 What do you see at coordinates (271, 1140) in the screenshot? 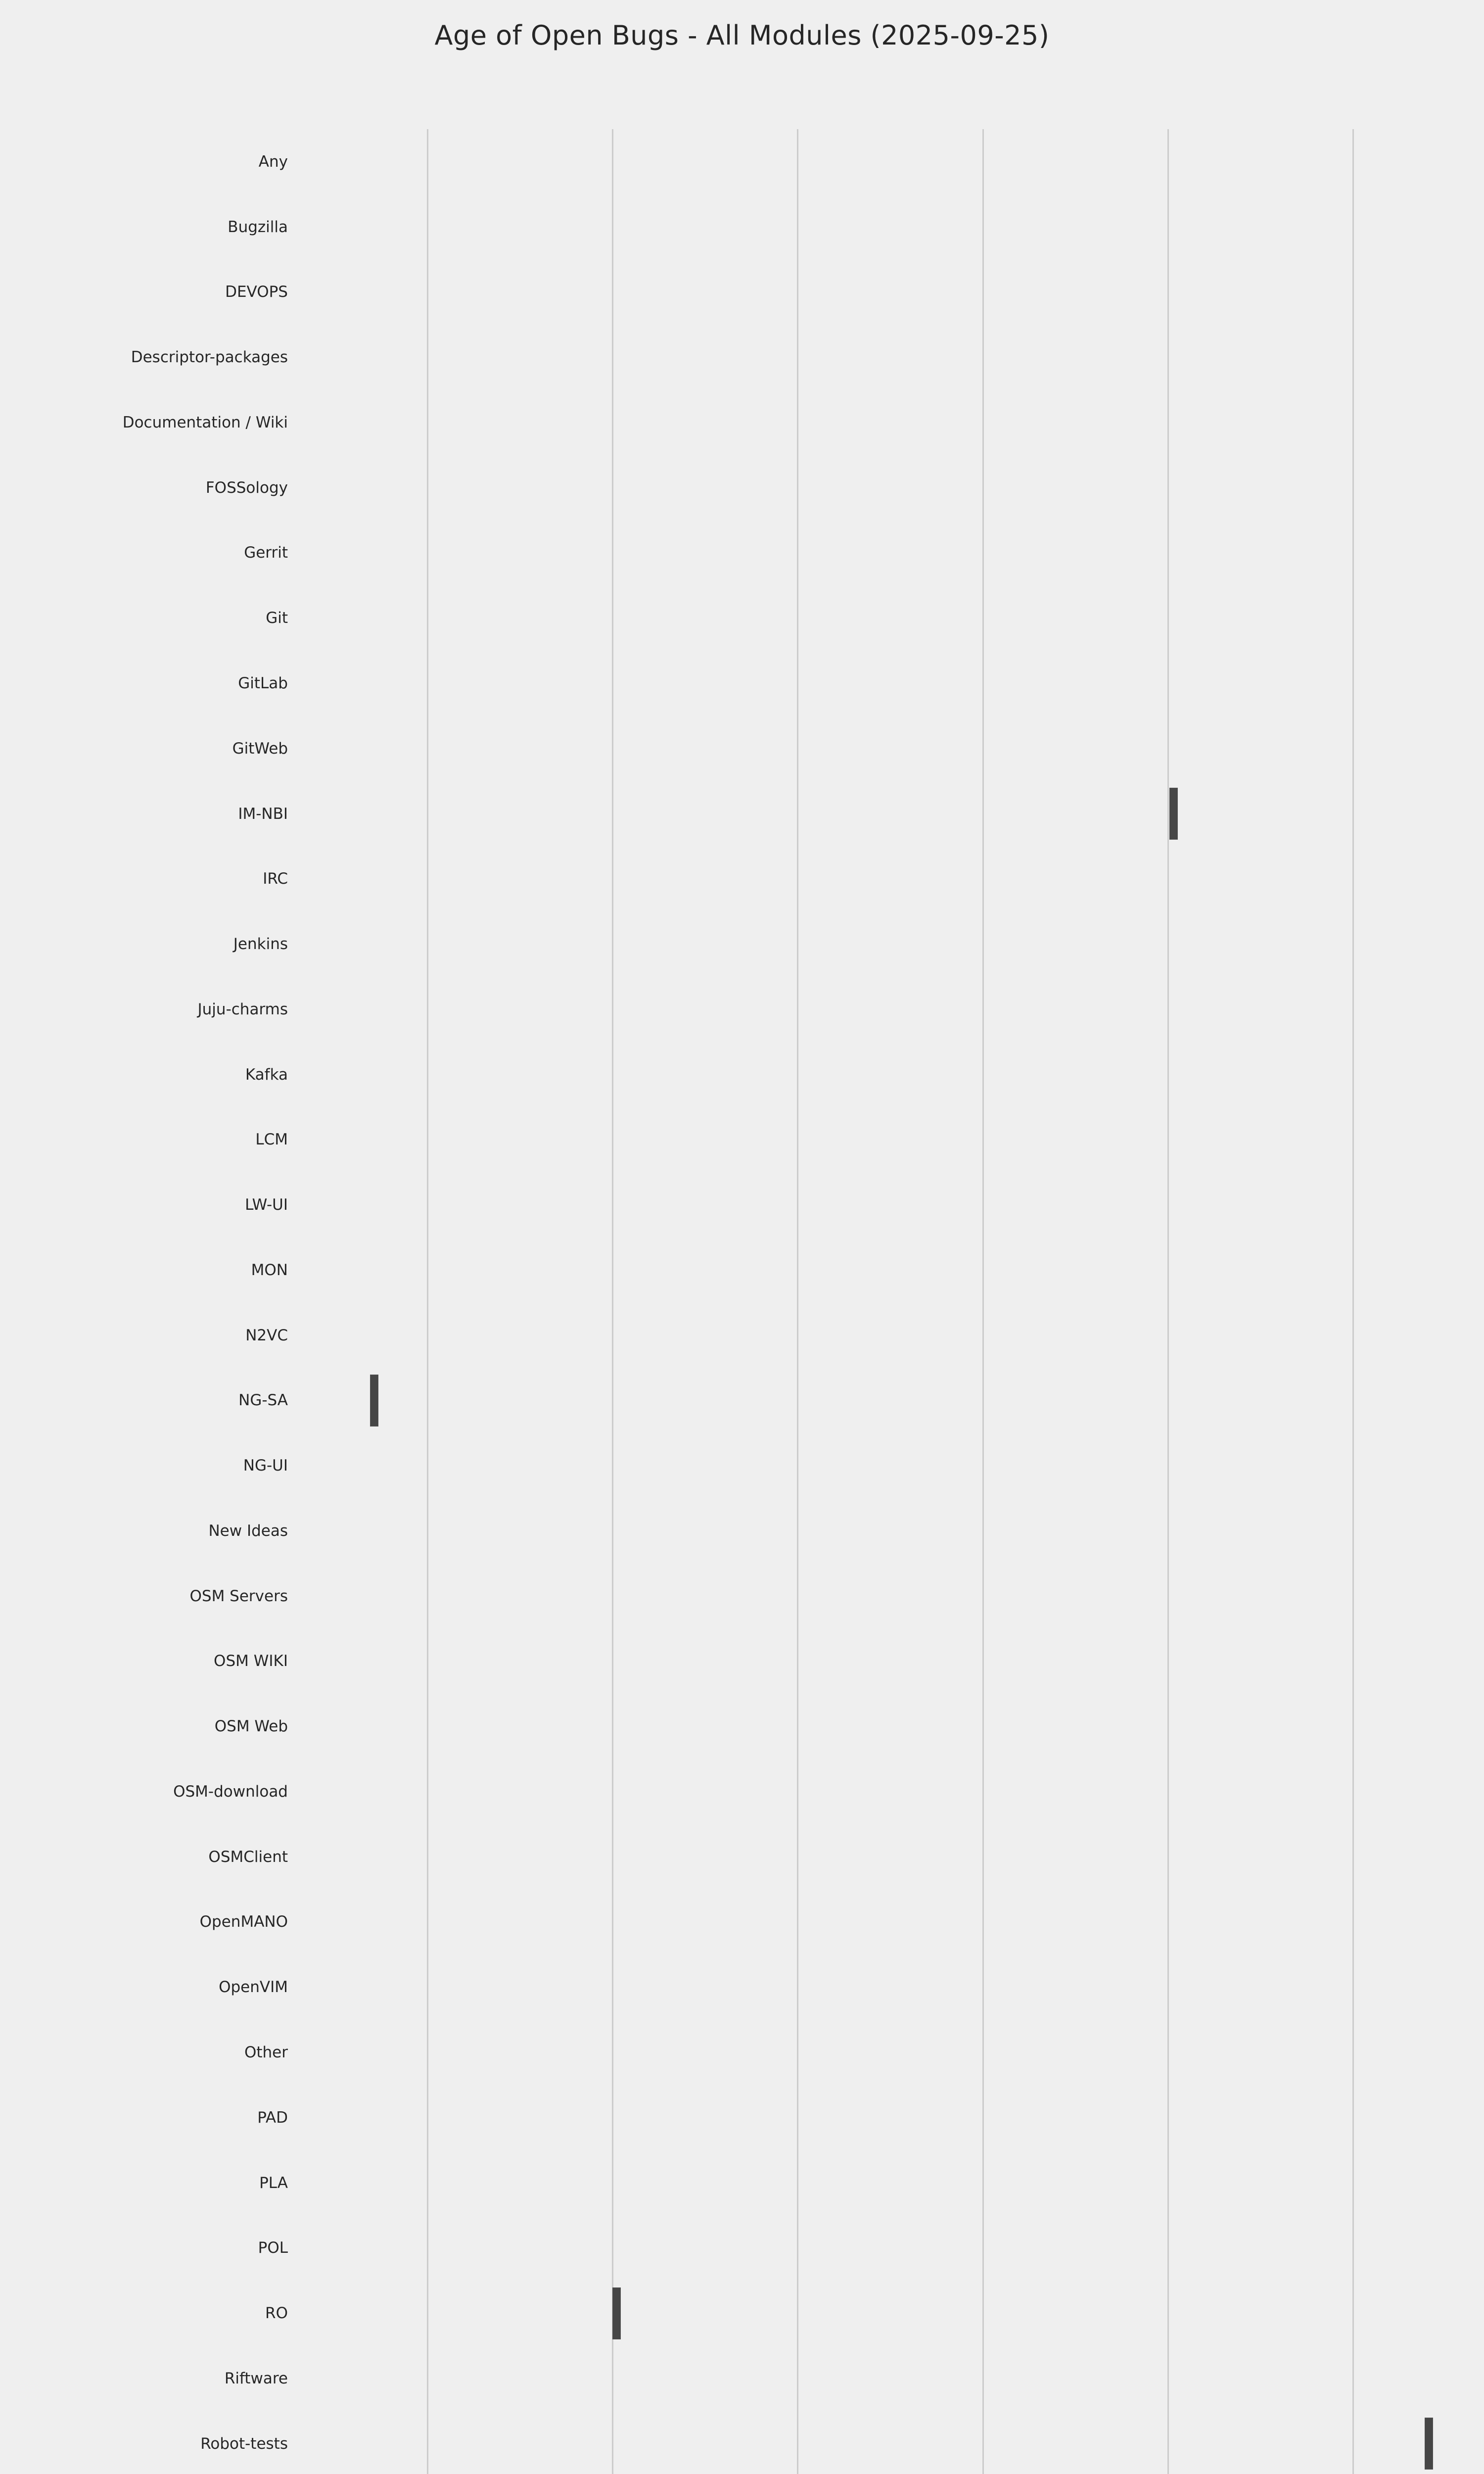
I see `y-tick-label: LCM` at bounding box center [271, 1140].